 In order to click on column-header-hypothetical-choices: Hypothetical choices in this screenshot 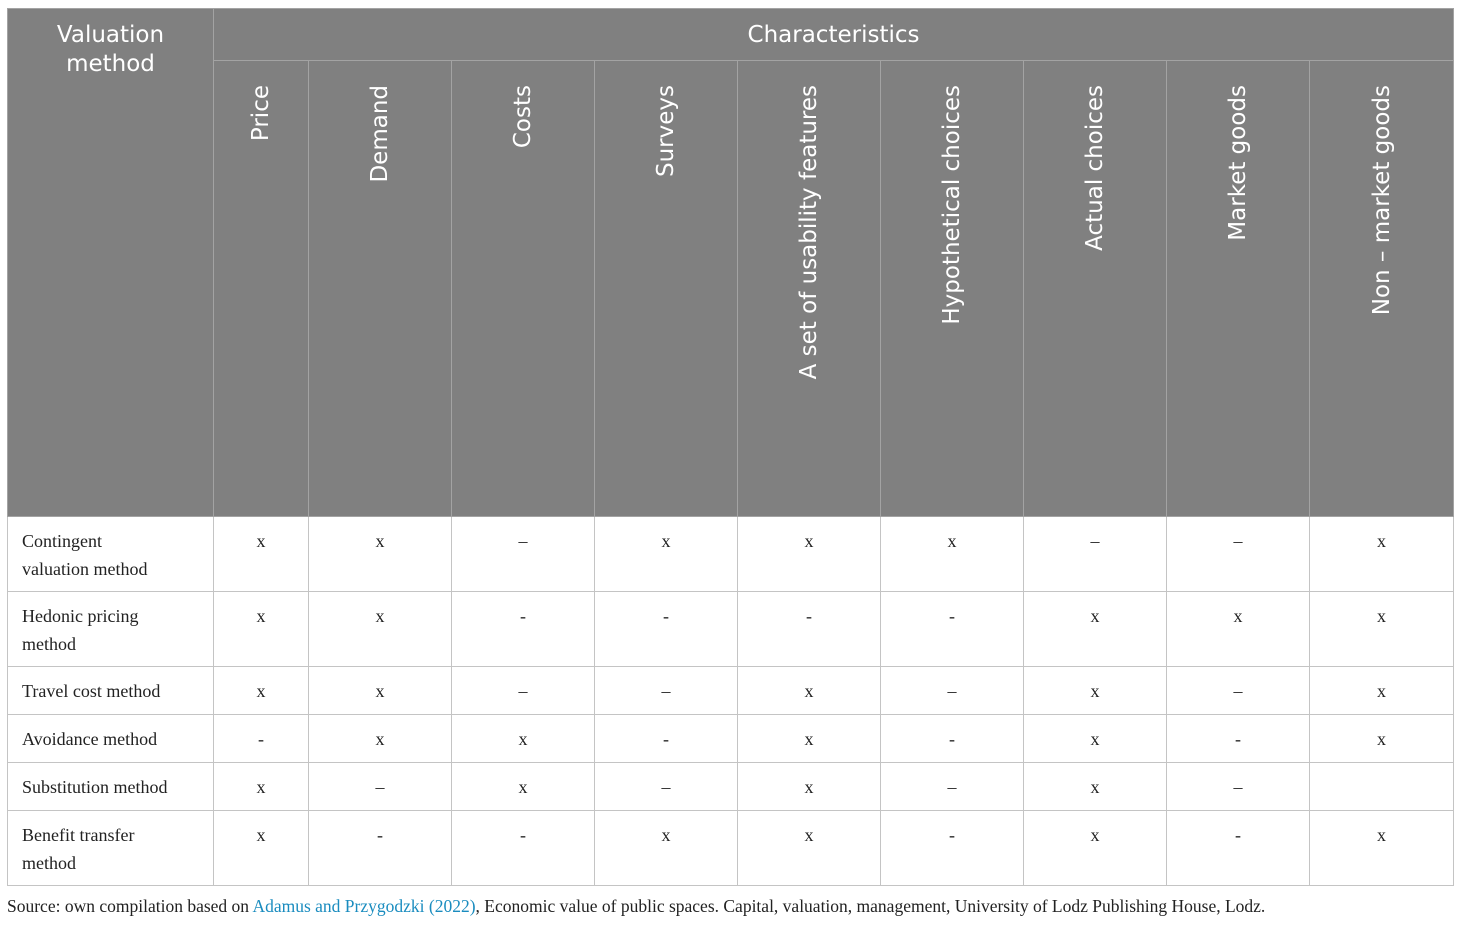, I will do `click(952, 288)`.